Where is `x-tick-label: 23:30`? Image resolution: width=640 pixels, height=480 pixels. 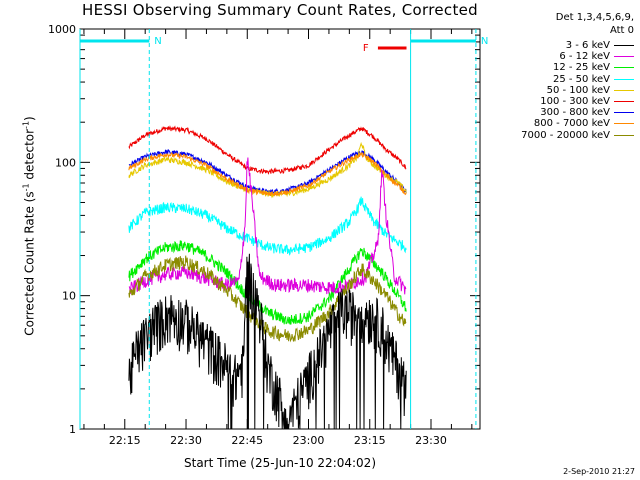
x-tick-label: 23:30 is located at coordinates (431, 440).